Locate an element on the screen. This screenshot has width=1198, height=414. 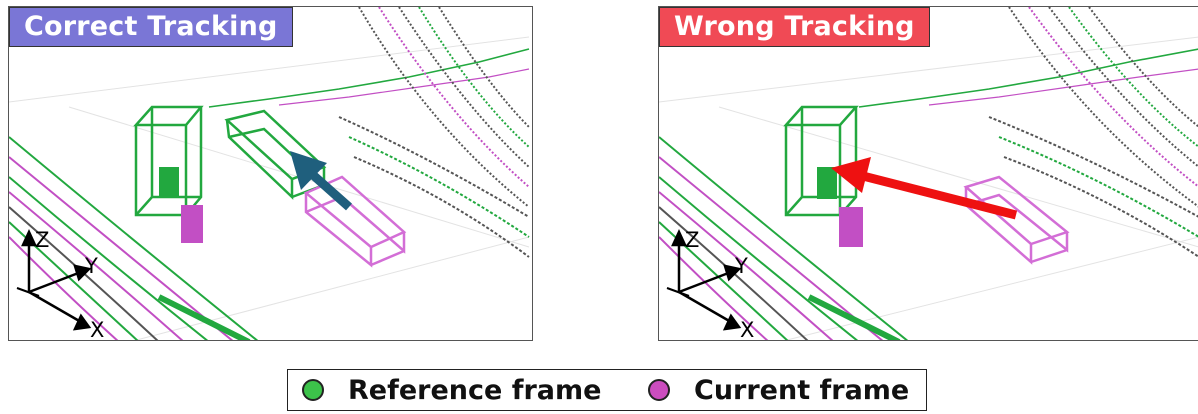
current-dot-icon is located at coordinates (659, 390).